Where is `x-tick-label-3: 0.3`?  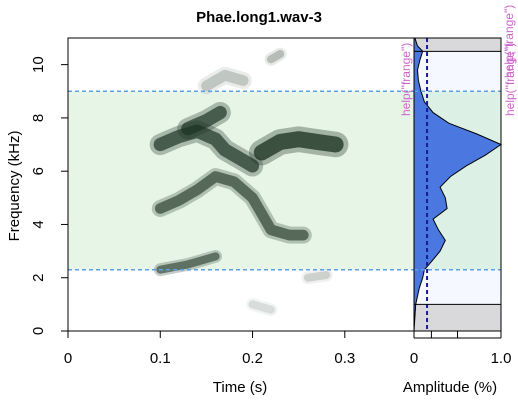 x-tick-label-3: 0.3 is located at coordinates (344, 358).